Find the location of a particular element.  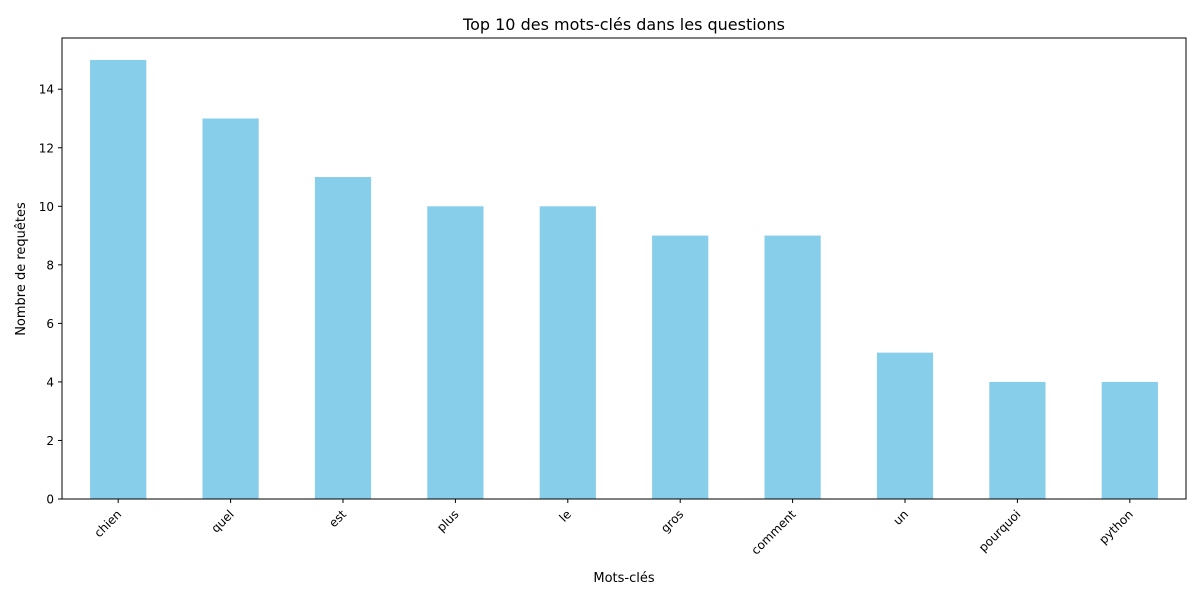

chart-title: Top 10 des mots-clés dans les questions is located at coordinates (623, 24).